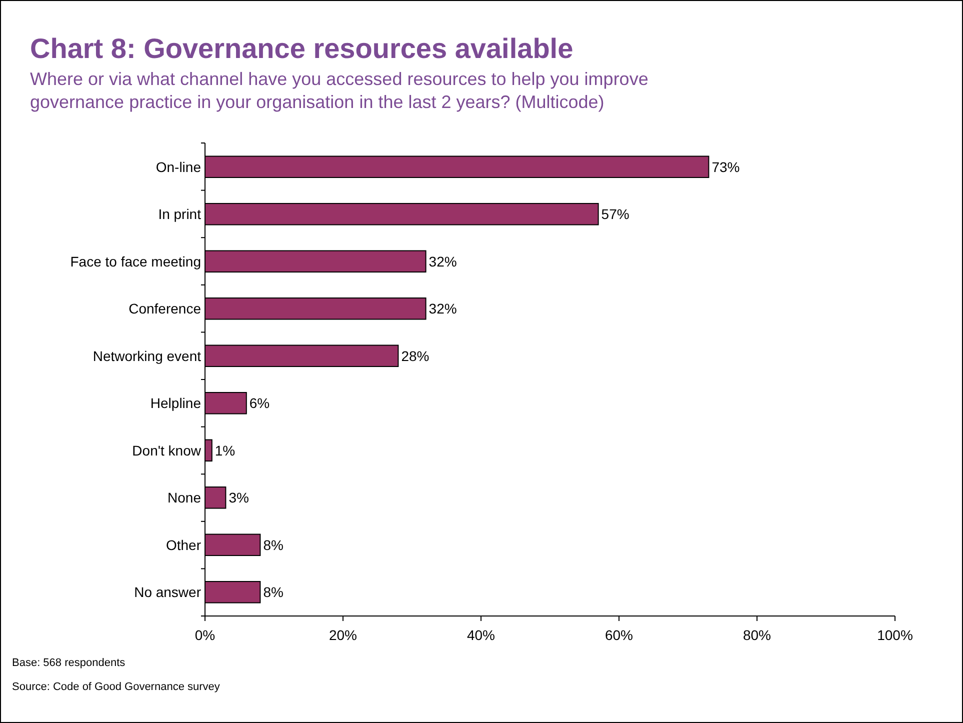  Describe the element at coordinates (180, 214) in the screenshot. I see `y-tick-label: In print` at that location.